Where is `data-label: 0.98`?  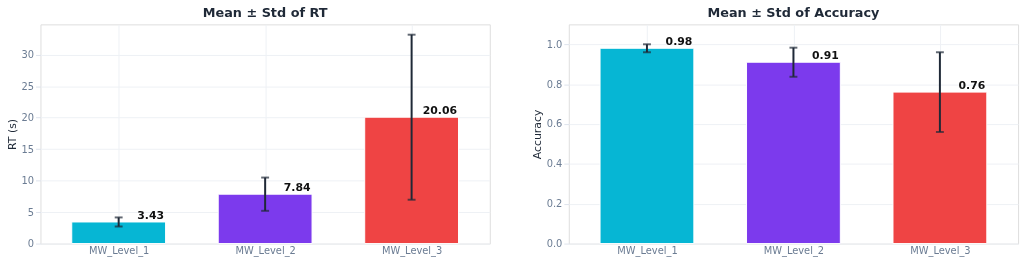
data-label: 0.98 is located at coordinates (679, 42).